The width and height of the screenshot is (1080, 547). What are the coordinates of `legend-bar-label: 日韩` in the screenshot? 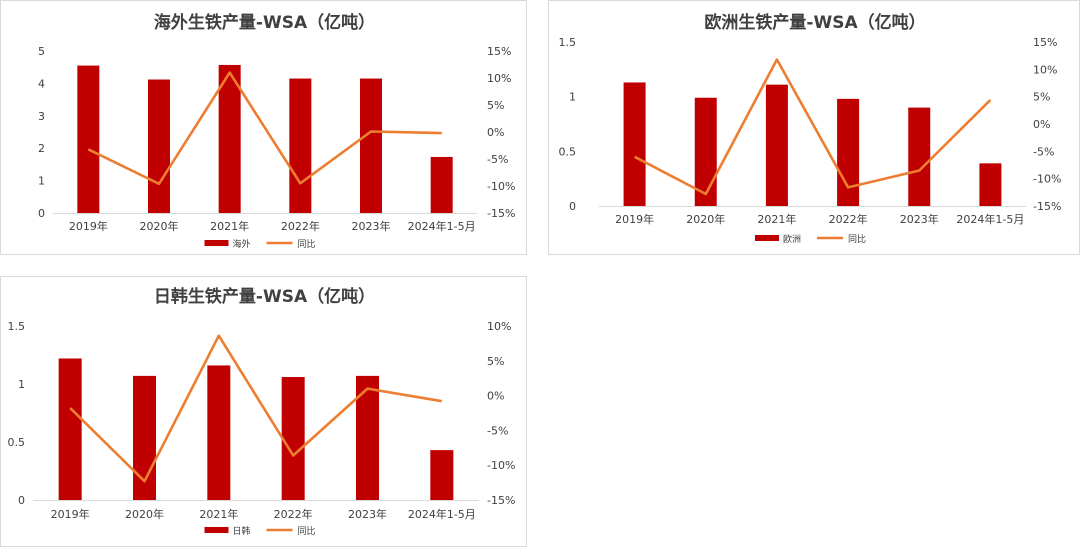 It's located at (242, 531).